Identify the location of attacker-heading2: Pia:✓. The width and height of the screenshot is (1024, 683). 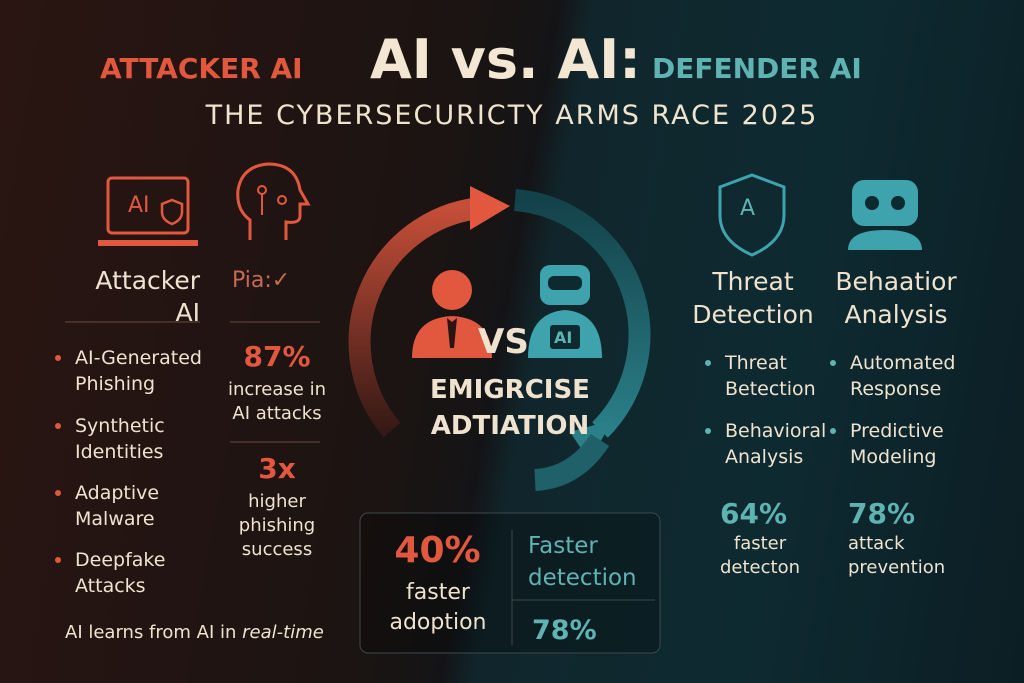
(261, 280).